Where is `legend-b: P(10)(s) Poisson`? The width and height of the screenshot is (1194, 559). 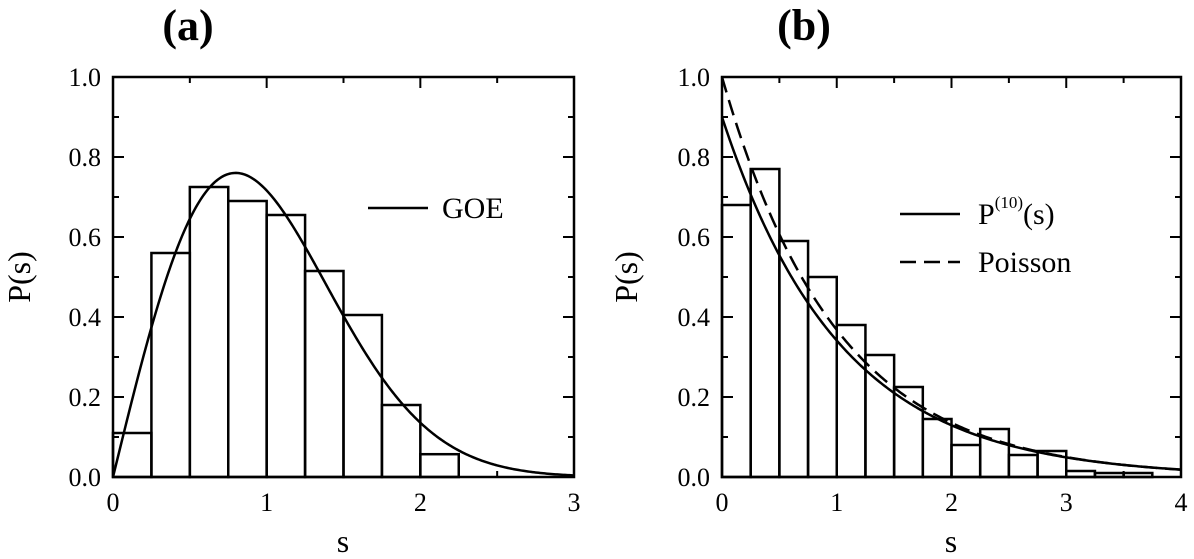
legend-b: P(10)(s) Poisson is located at coordinates (985, 236).